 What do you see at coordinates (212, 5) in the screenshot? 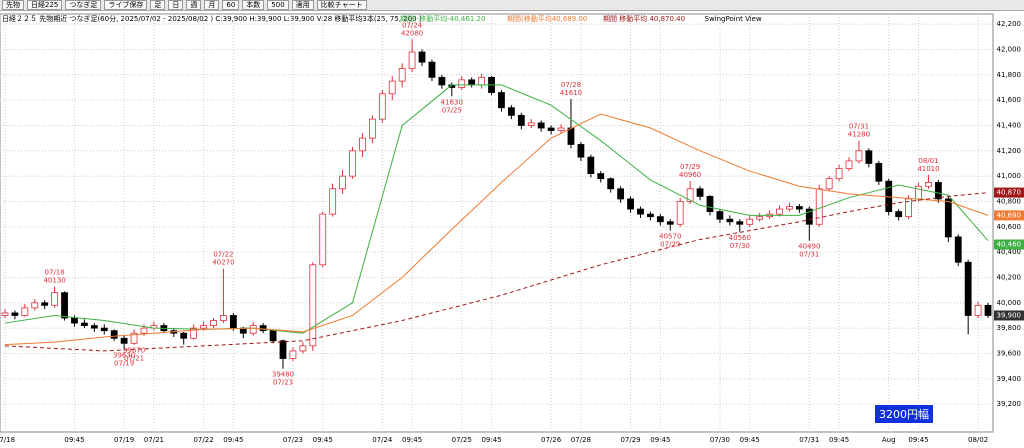
I see `toolbar-button: 月` at bounding box center [212, 5].